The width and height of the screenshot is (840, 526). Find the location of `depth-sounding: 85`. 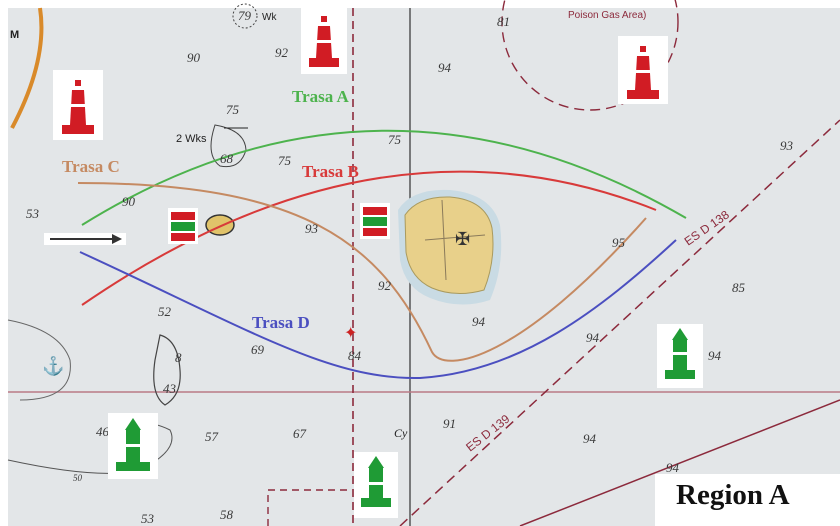

depth-sounding: 85 is located at coordinates (739, 287).